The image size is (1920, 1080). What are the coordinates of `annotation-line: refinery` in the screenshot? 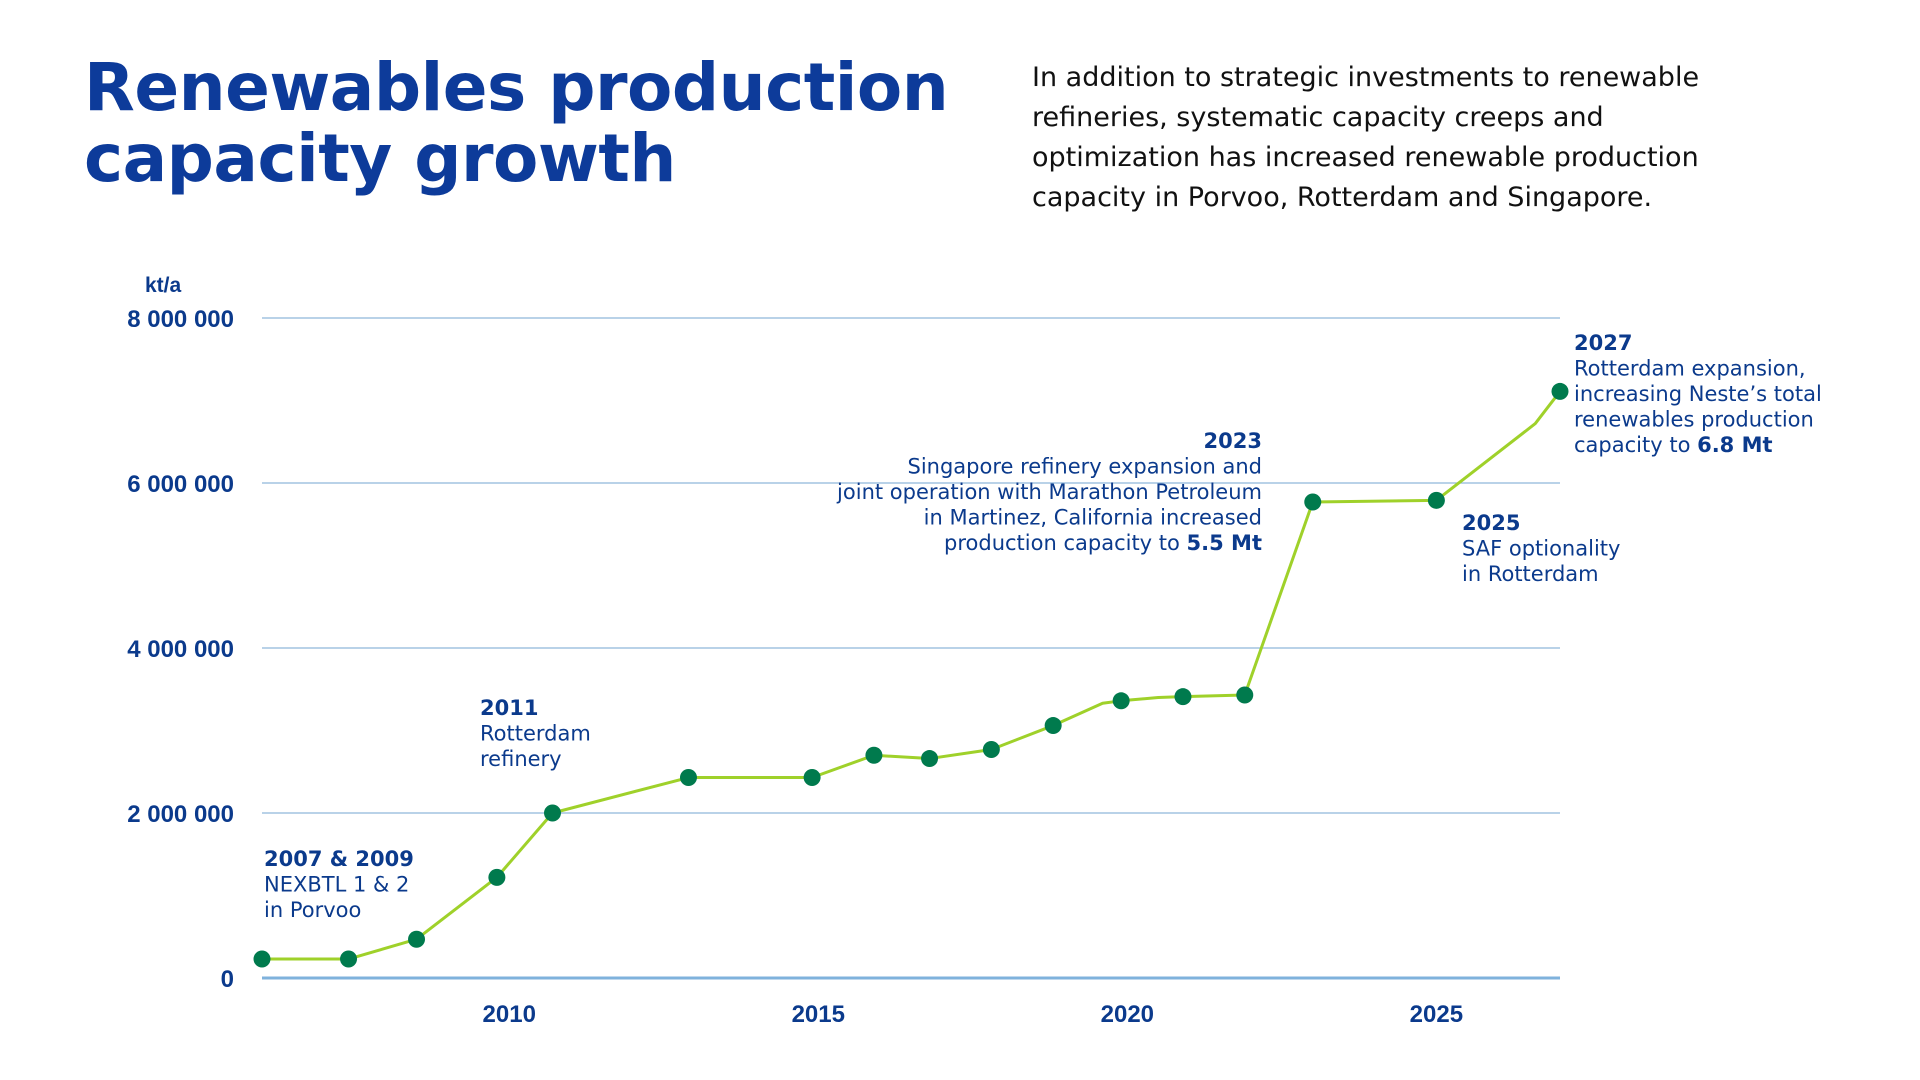 It's located at (521, 759).